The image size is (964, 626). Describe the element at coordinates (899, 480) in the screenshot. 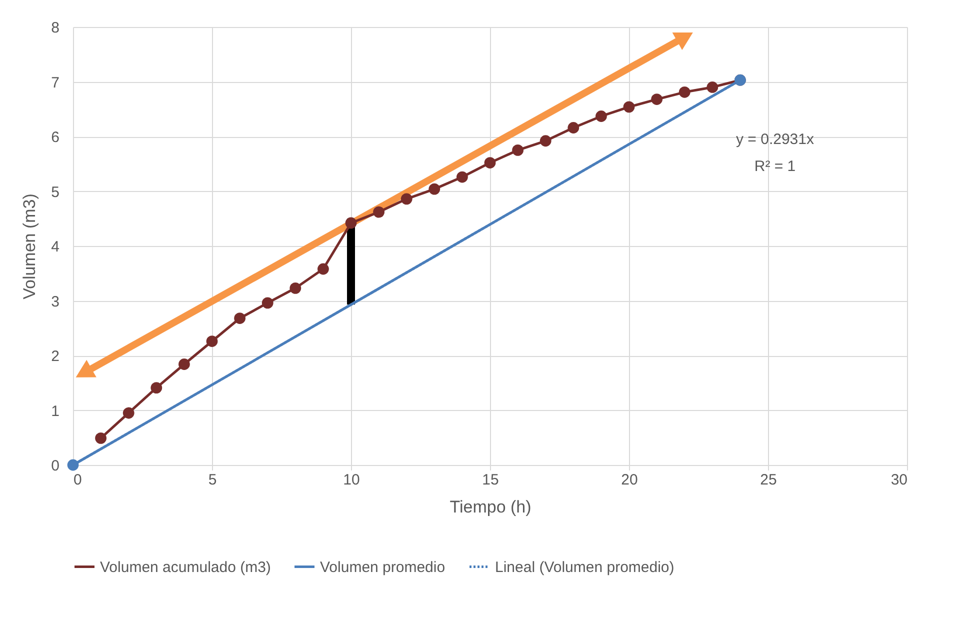

I see `x-tick-label: 30` at that location.